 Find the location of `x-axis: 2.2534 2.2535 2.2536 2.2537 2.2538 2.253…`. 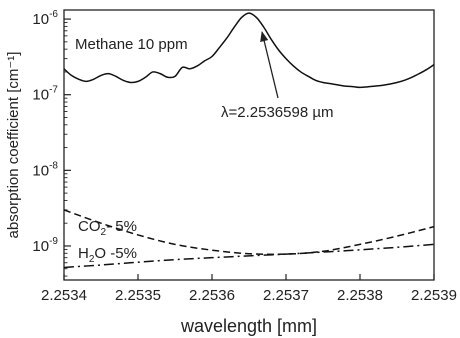

x-axis: 2.2534 2.2535 2.2536 2.2537 2.2538 2.253… is located at coordinates (249, 311).